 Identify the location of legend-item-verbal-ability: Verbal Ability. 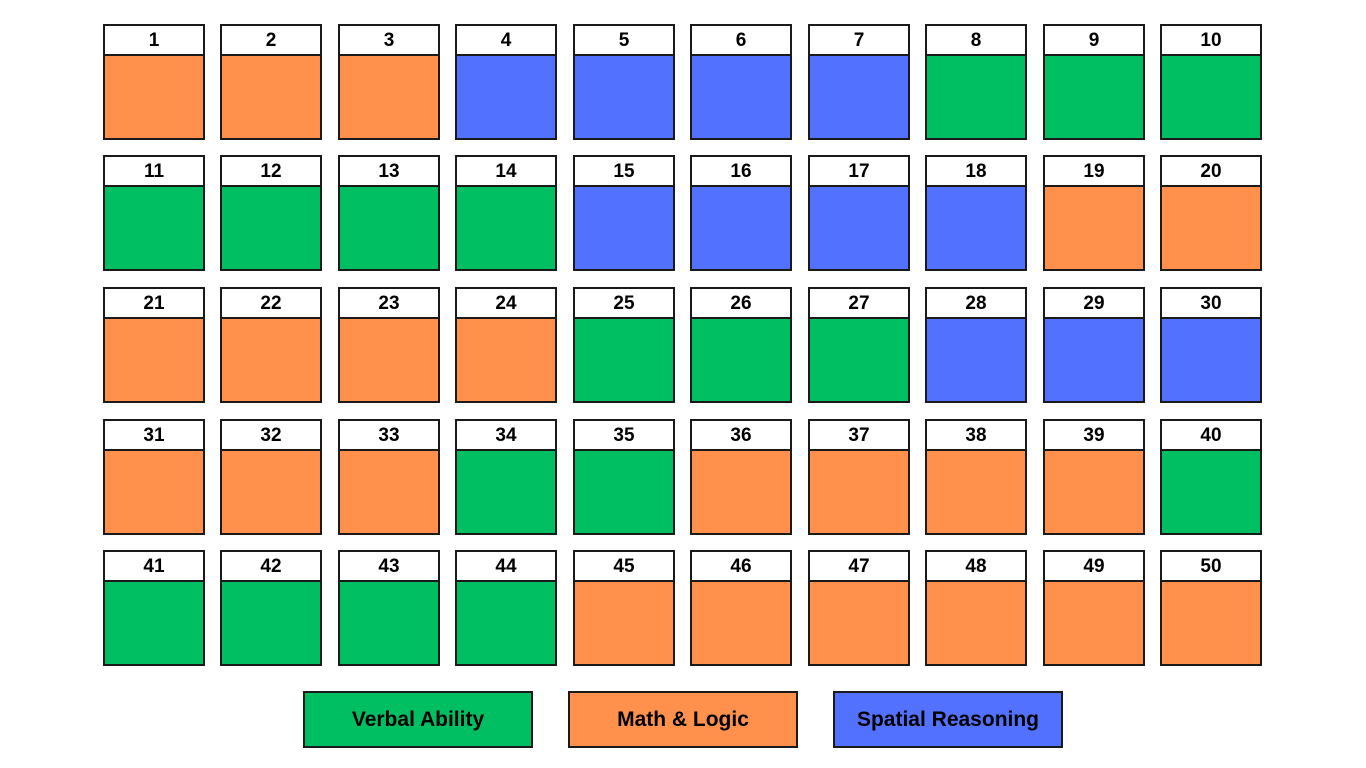
(418, 719).